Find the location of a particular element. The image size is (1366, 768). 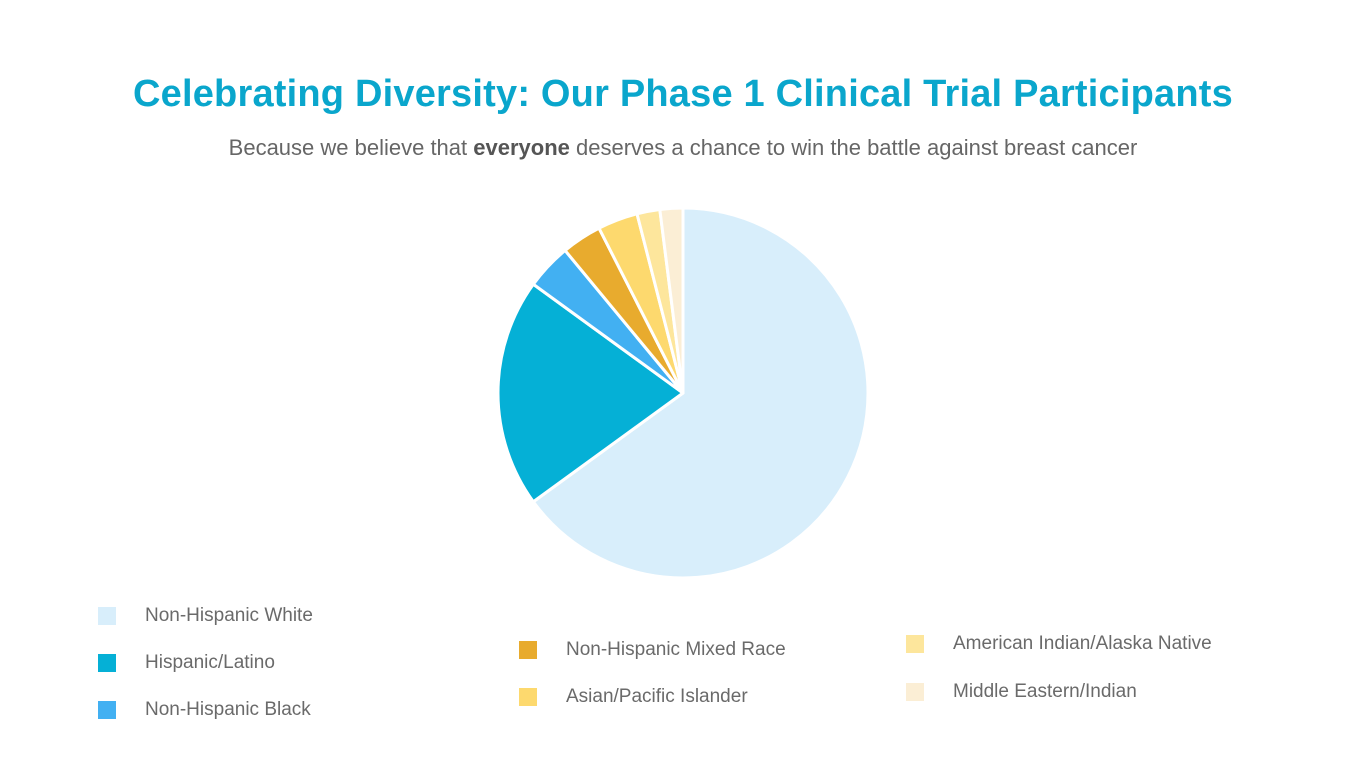

legend-item-non-hispanic-mixed-race: Non-Hispanic Mixed Race is located at coordinates (652, 650).